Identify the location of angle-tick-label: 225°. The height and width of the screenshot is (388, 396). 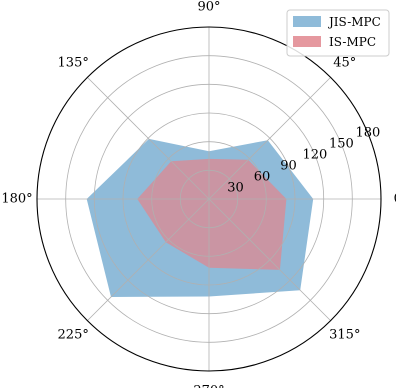
(73, 334).